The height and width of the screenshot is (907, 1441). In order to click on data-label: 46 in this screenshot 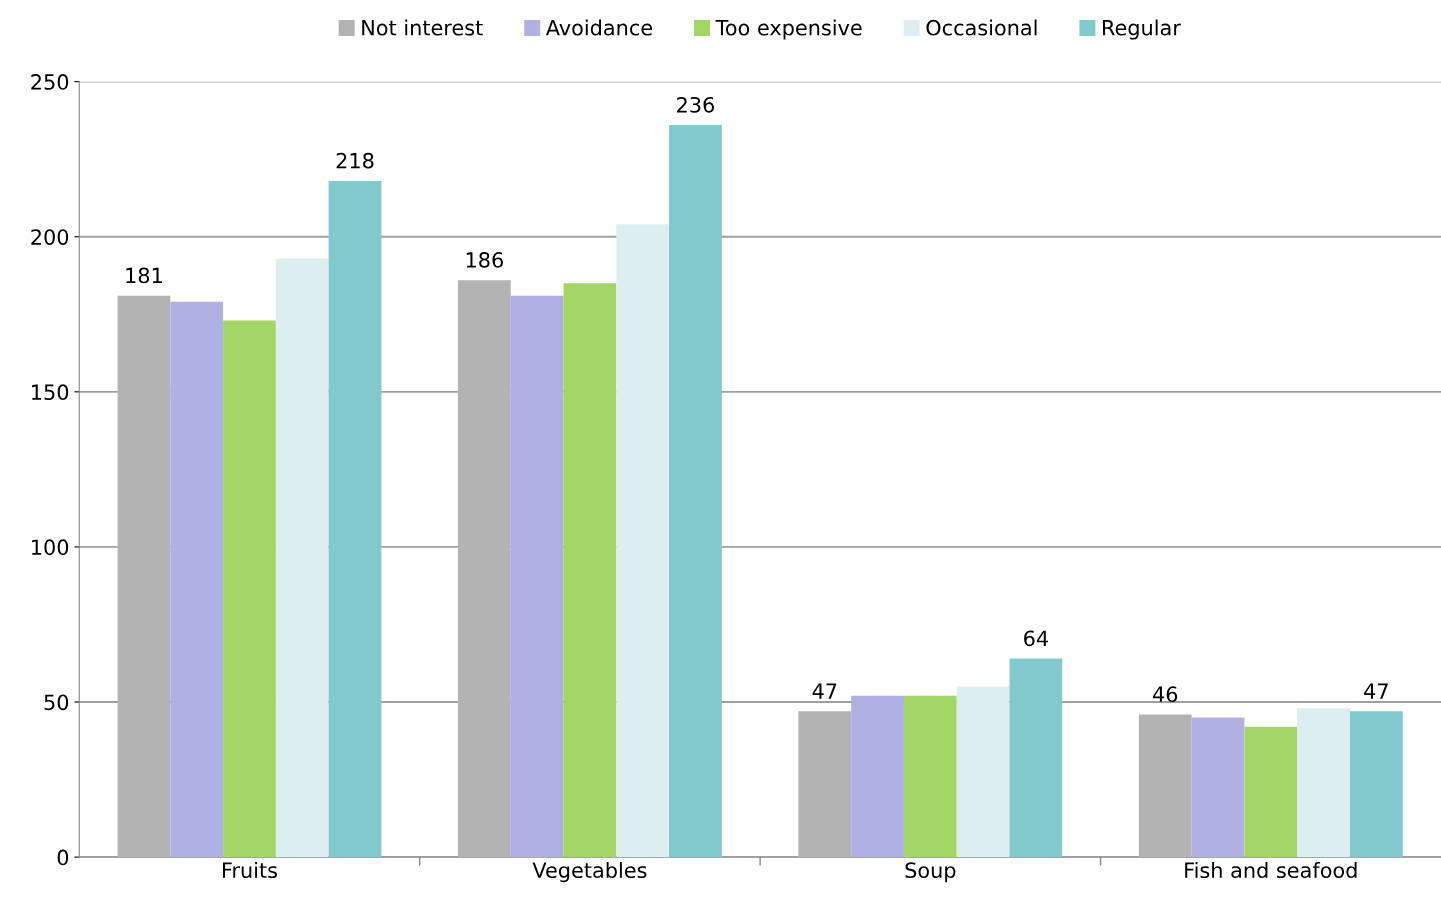, I will do `click(1165, 694)`.